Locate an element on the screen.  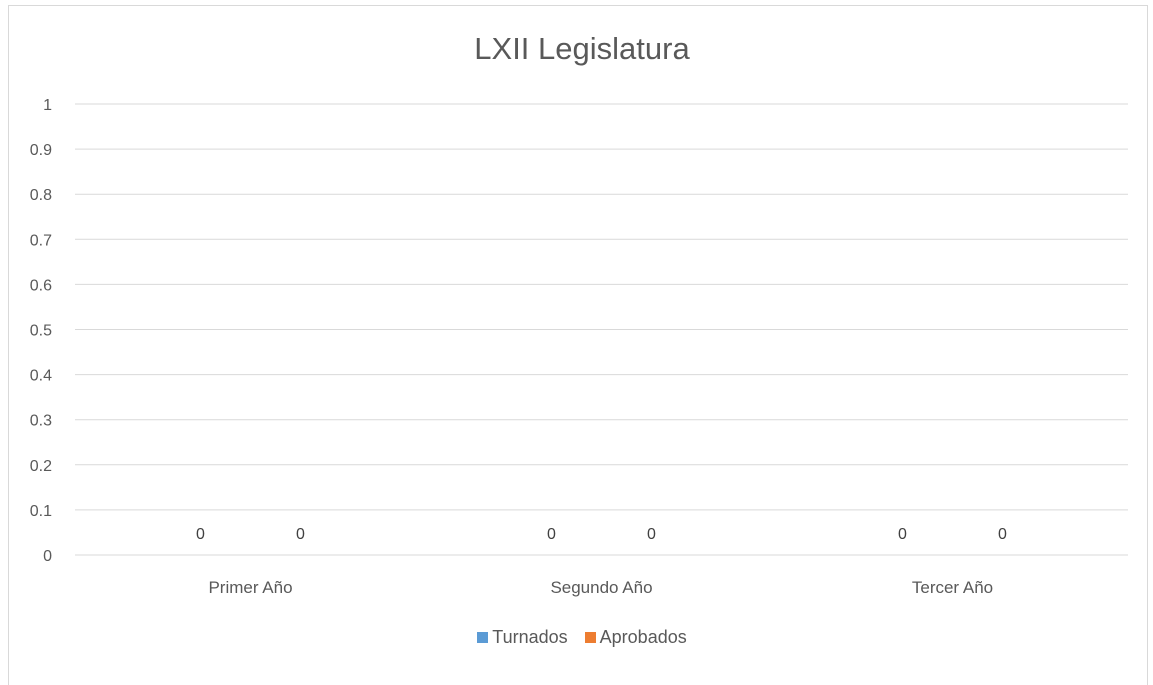
y-tick-label: 0.8 is located at coordinates (41, 195).